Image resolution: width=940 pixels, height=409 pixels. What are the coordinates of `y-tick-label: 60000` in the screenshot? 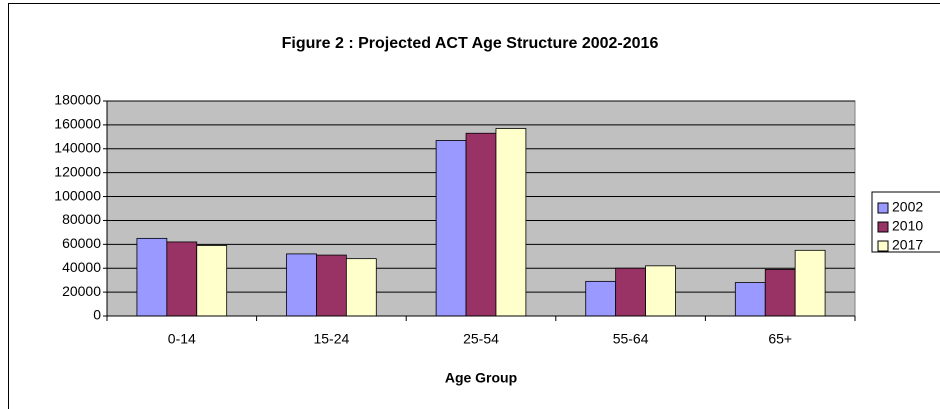 It's located at (81, 243).